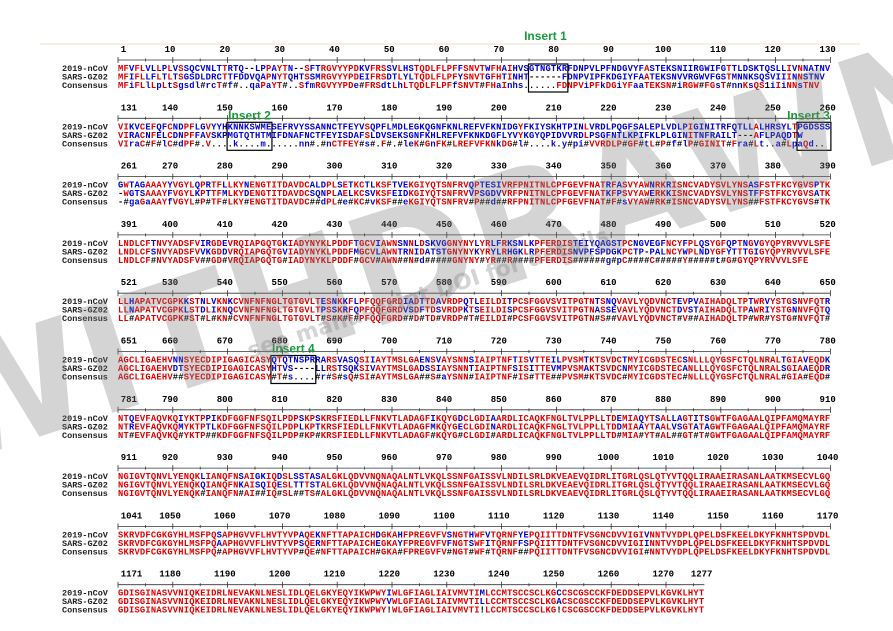 Image resolution: width=893 pixels, height=631 pixels. Describe the element at coordinates (828, 50) in the screenshot. I see `ruler-number: 130` at that location.